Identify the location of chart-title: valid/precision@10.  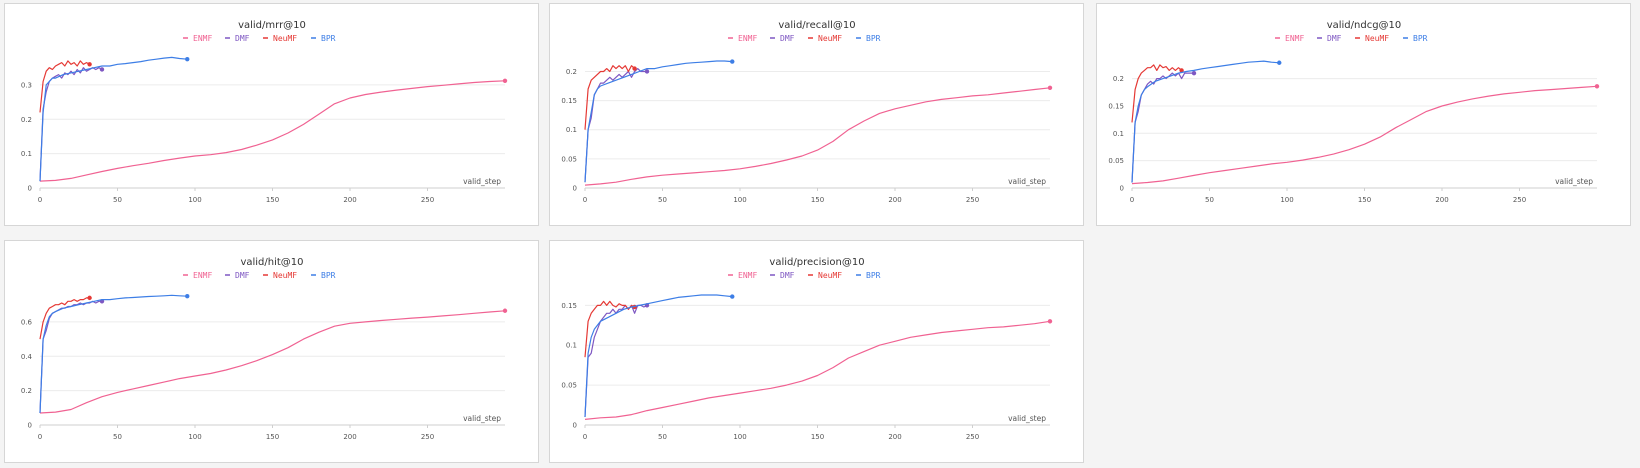
(816, 262).